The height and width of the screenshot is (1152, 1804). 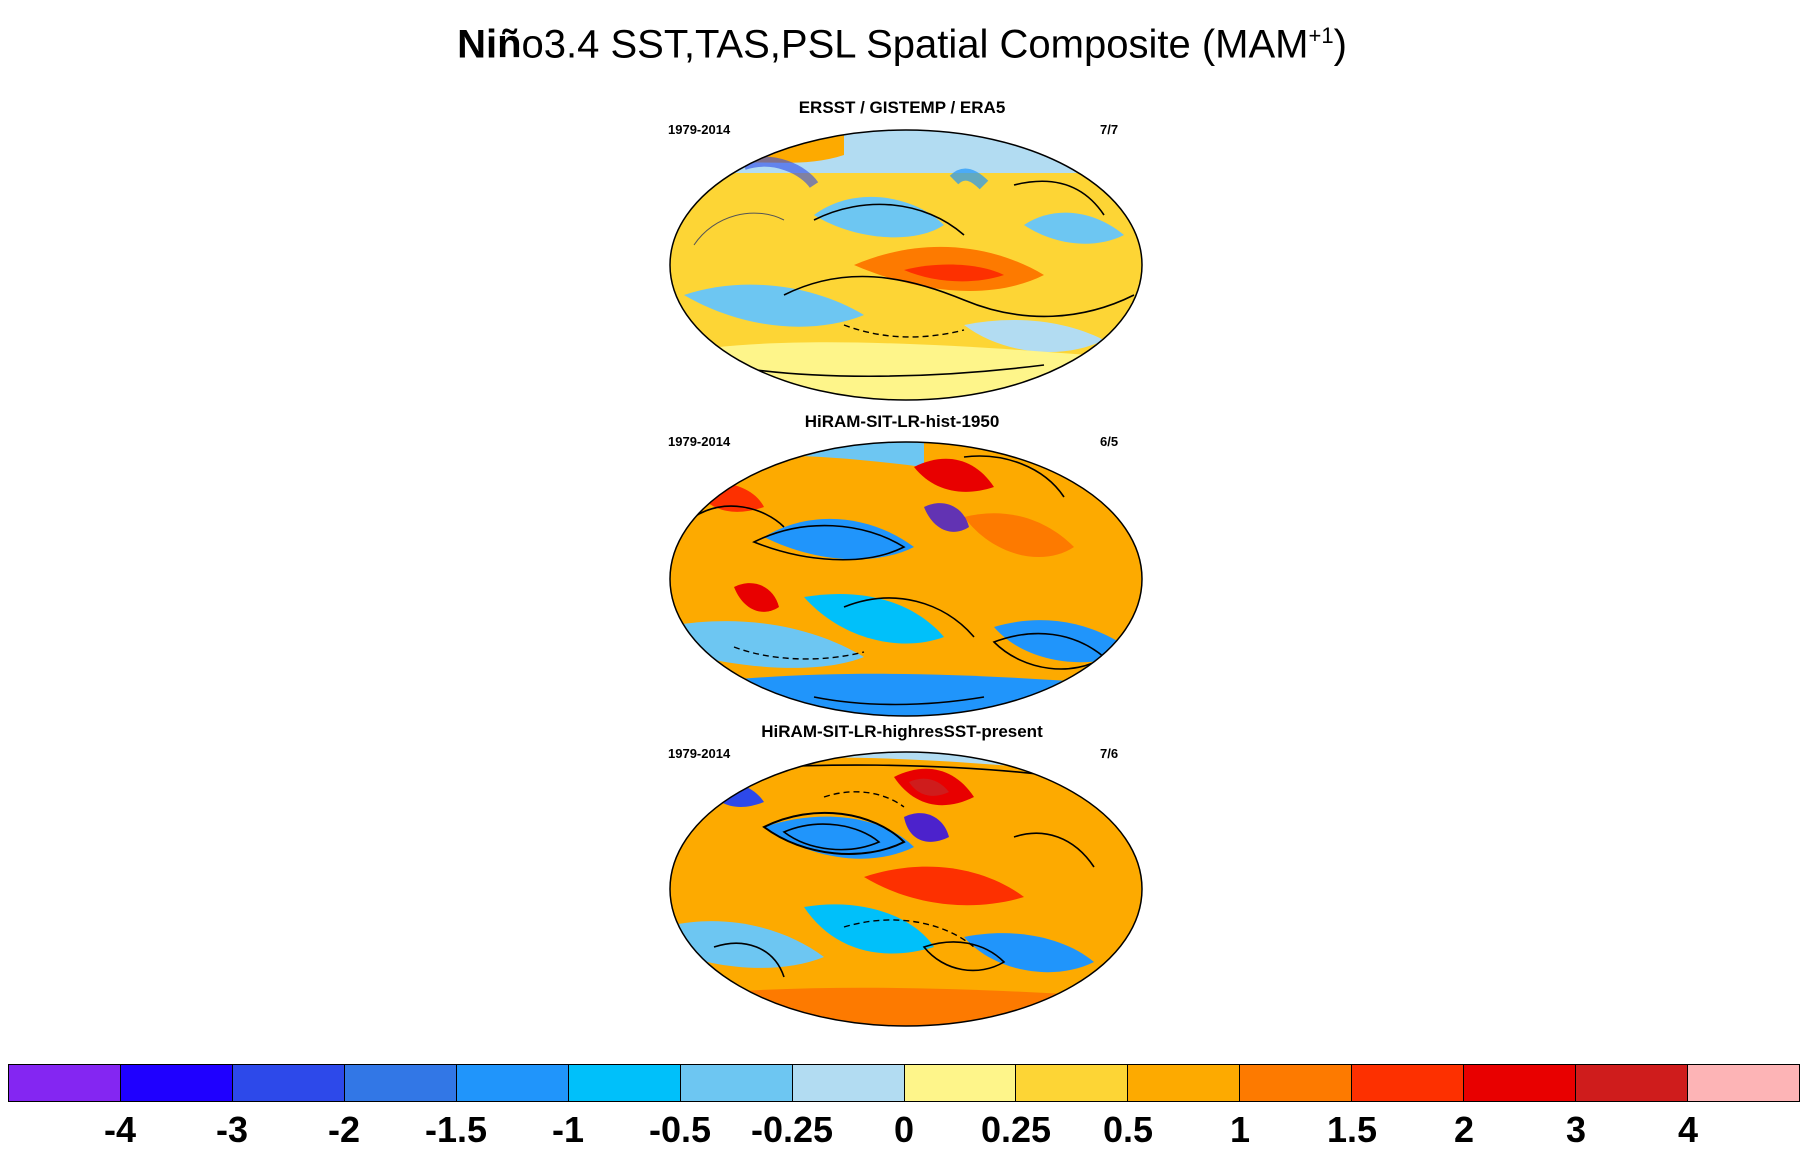 I want to click on panel-1-map, so click(x=906, y=265).